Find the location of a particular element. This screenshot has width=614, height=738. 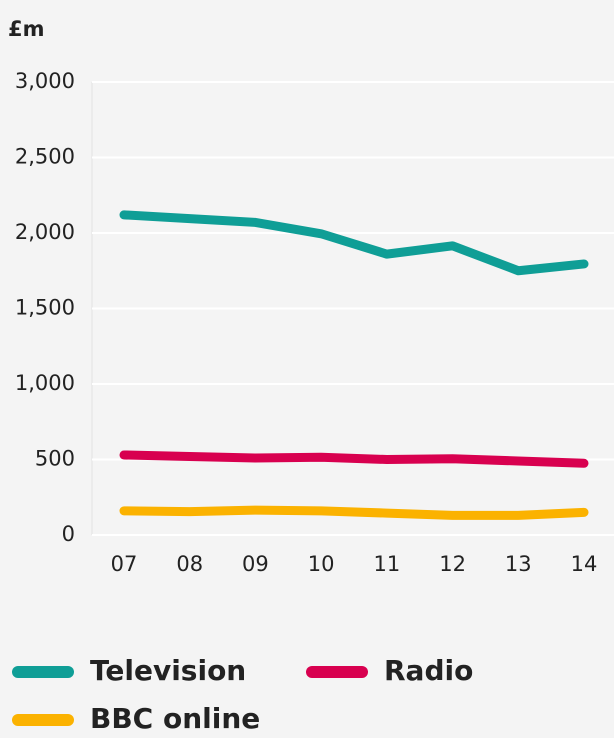

y-tick-label: 3,000 is located at coordinates (45, 81).